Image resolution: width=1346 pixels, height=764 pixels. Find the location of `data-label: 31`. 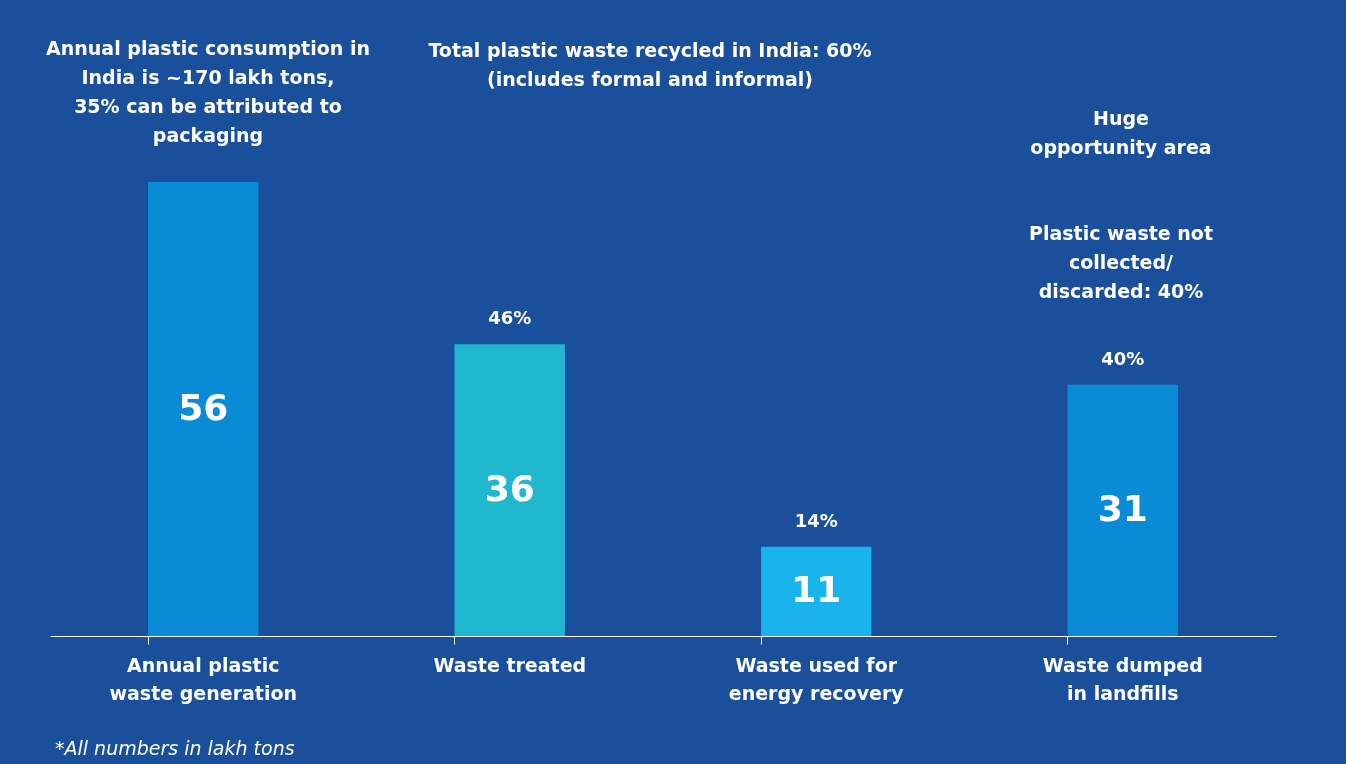

data-label: 31 is located at coordinates (1122, 509).